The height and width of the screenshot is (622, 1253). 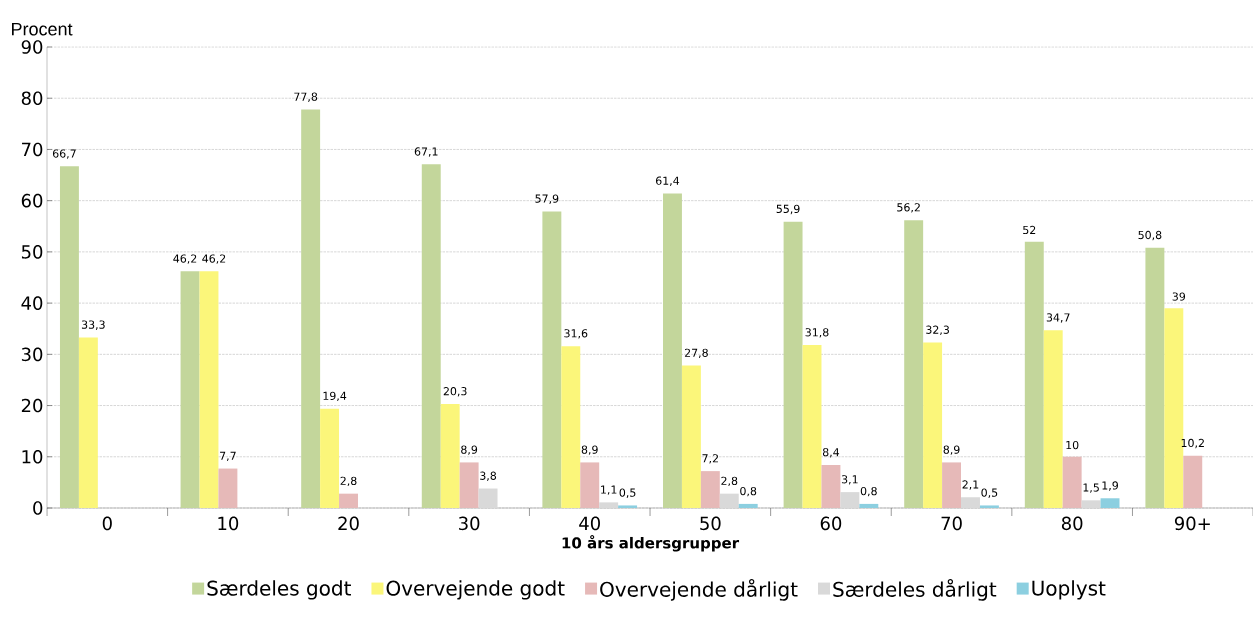 I want to click on data-label: 7,7, so click(x=228, y=456).